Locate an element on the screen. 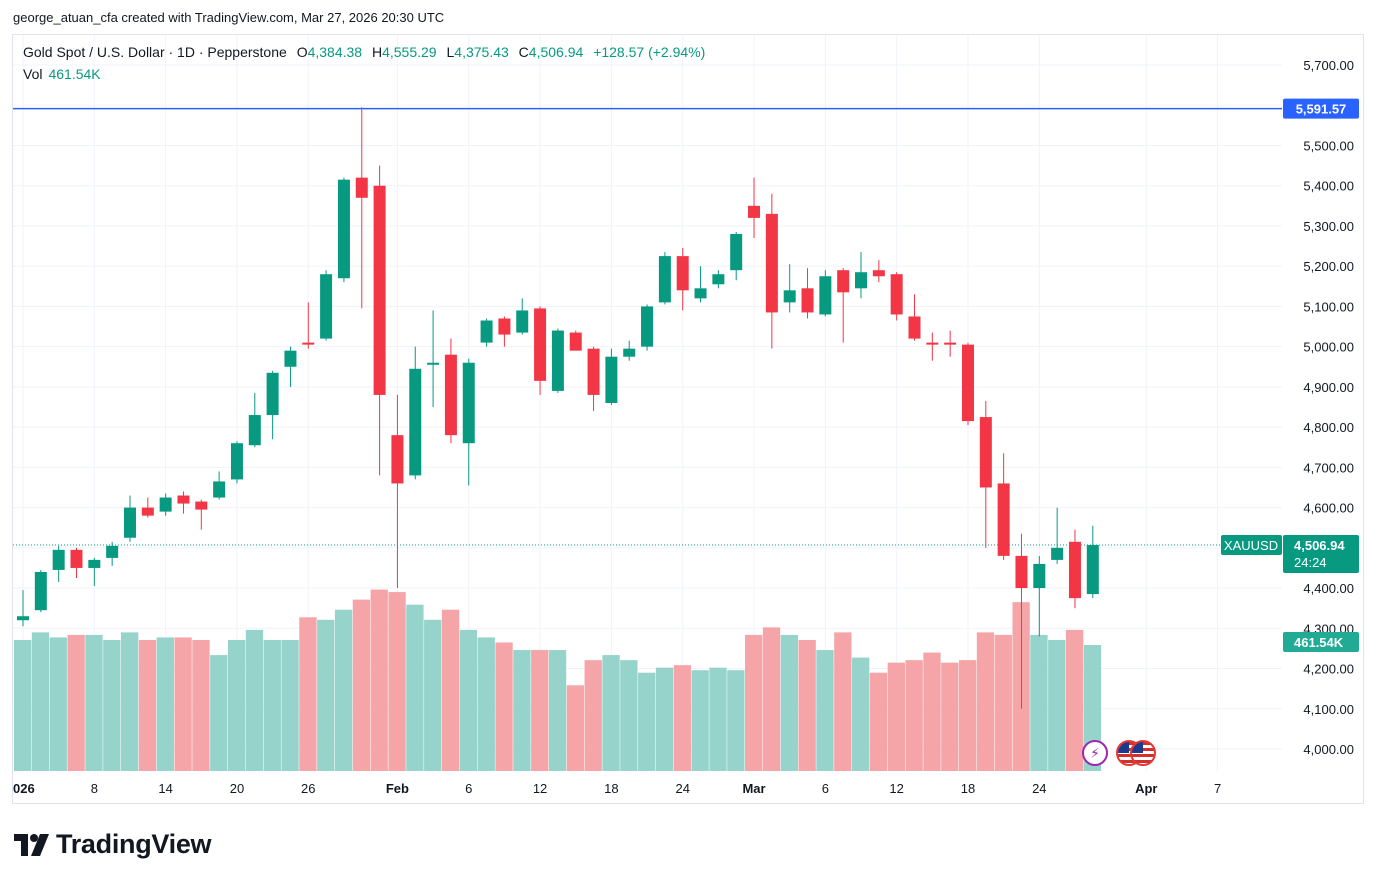 This screenshot has width=1378, height=881. time-axis-label: 20 is located at coordinates (237, 788).